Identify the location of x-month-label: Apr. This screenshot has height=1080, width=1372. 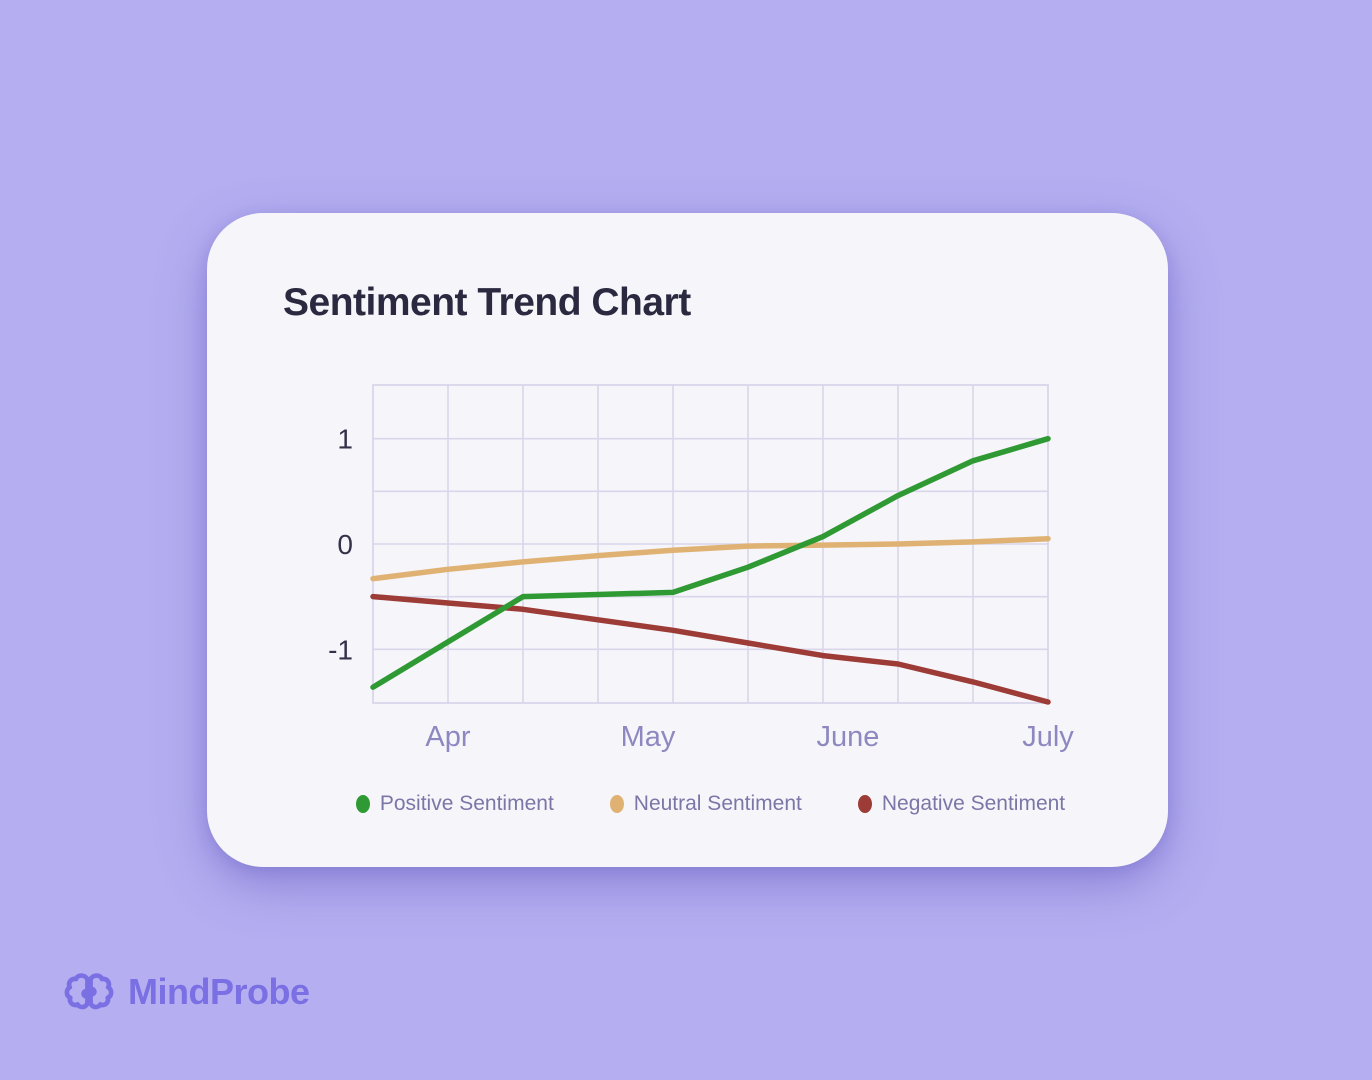
(447, 737).